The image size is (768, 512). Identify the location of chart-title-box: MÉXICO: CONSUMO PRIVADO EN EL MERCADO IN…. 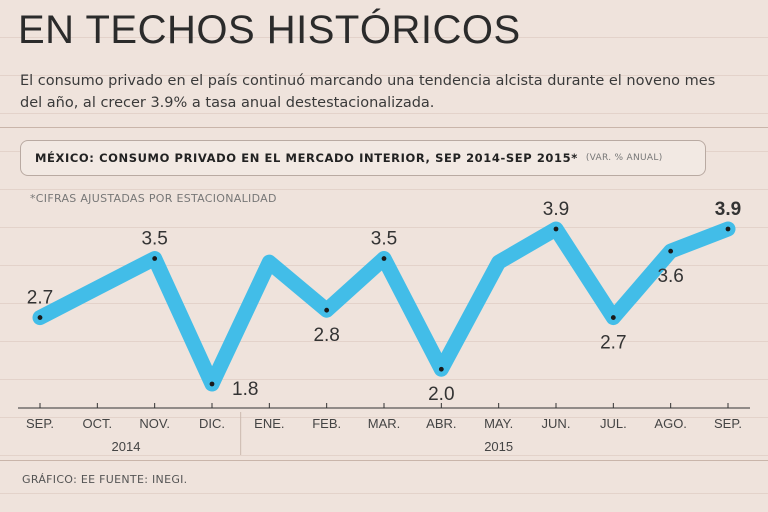
(363, 158).